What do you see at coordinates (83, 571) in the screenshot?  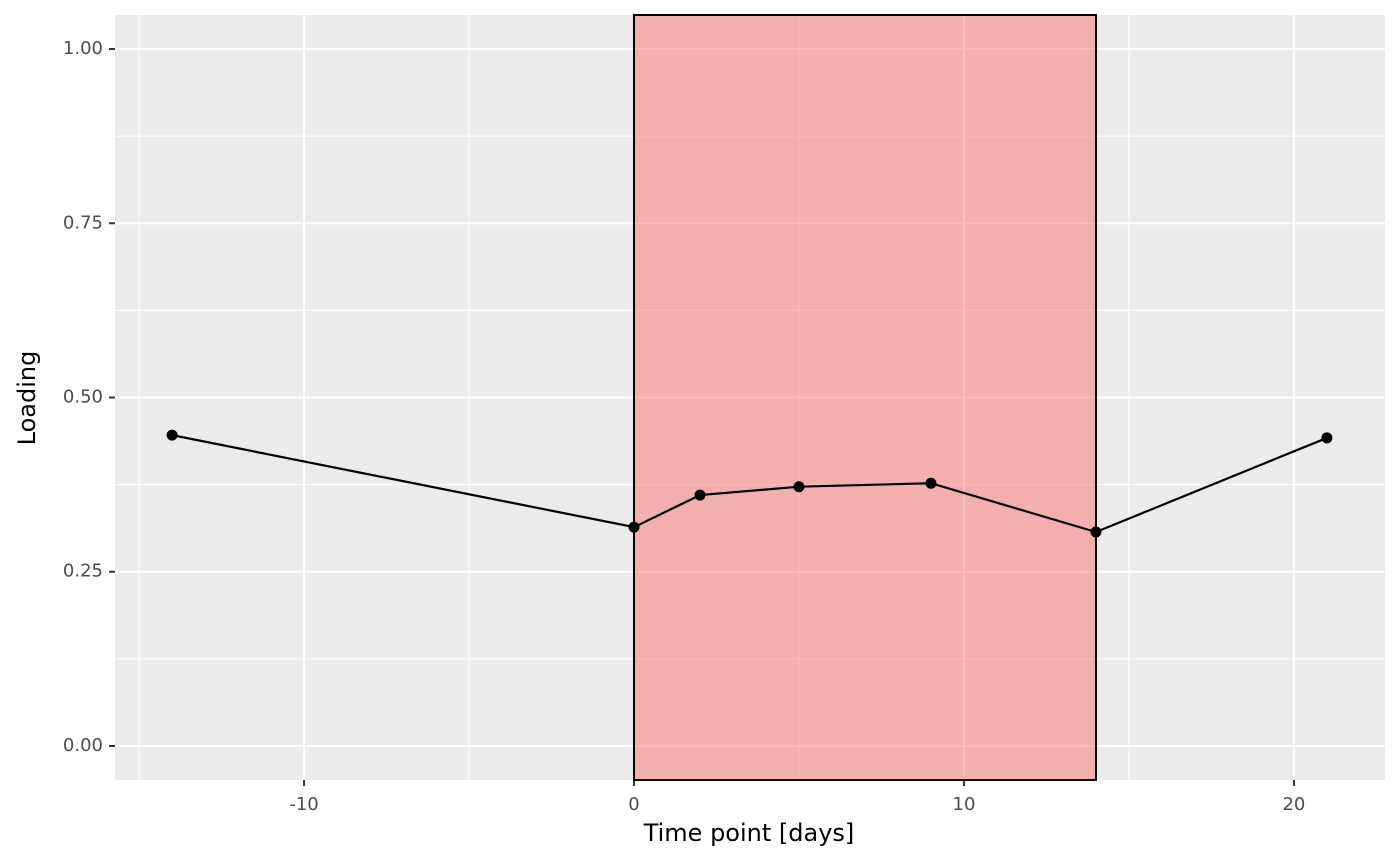 I see `y-tick-label: 0.25` at bounding box center [83, 571].